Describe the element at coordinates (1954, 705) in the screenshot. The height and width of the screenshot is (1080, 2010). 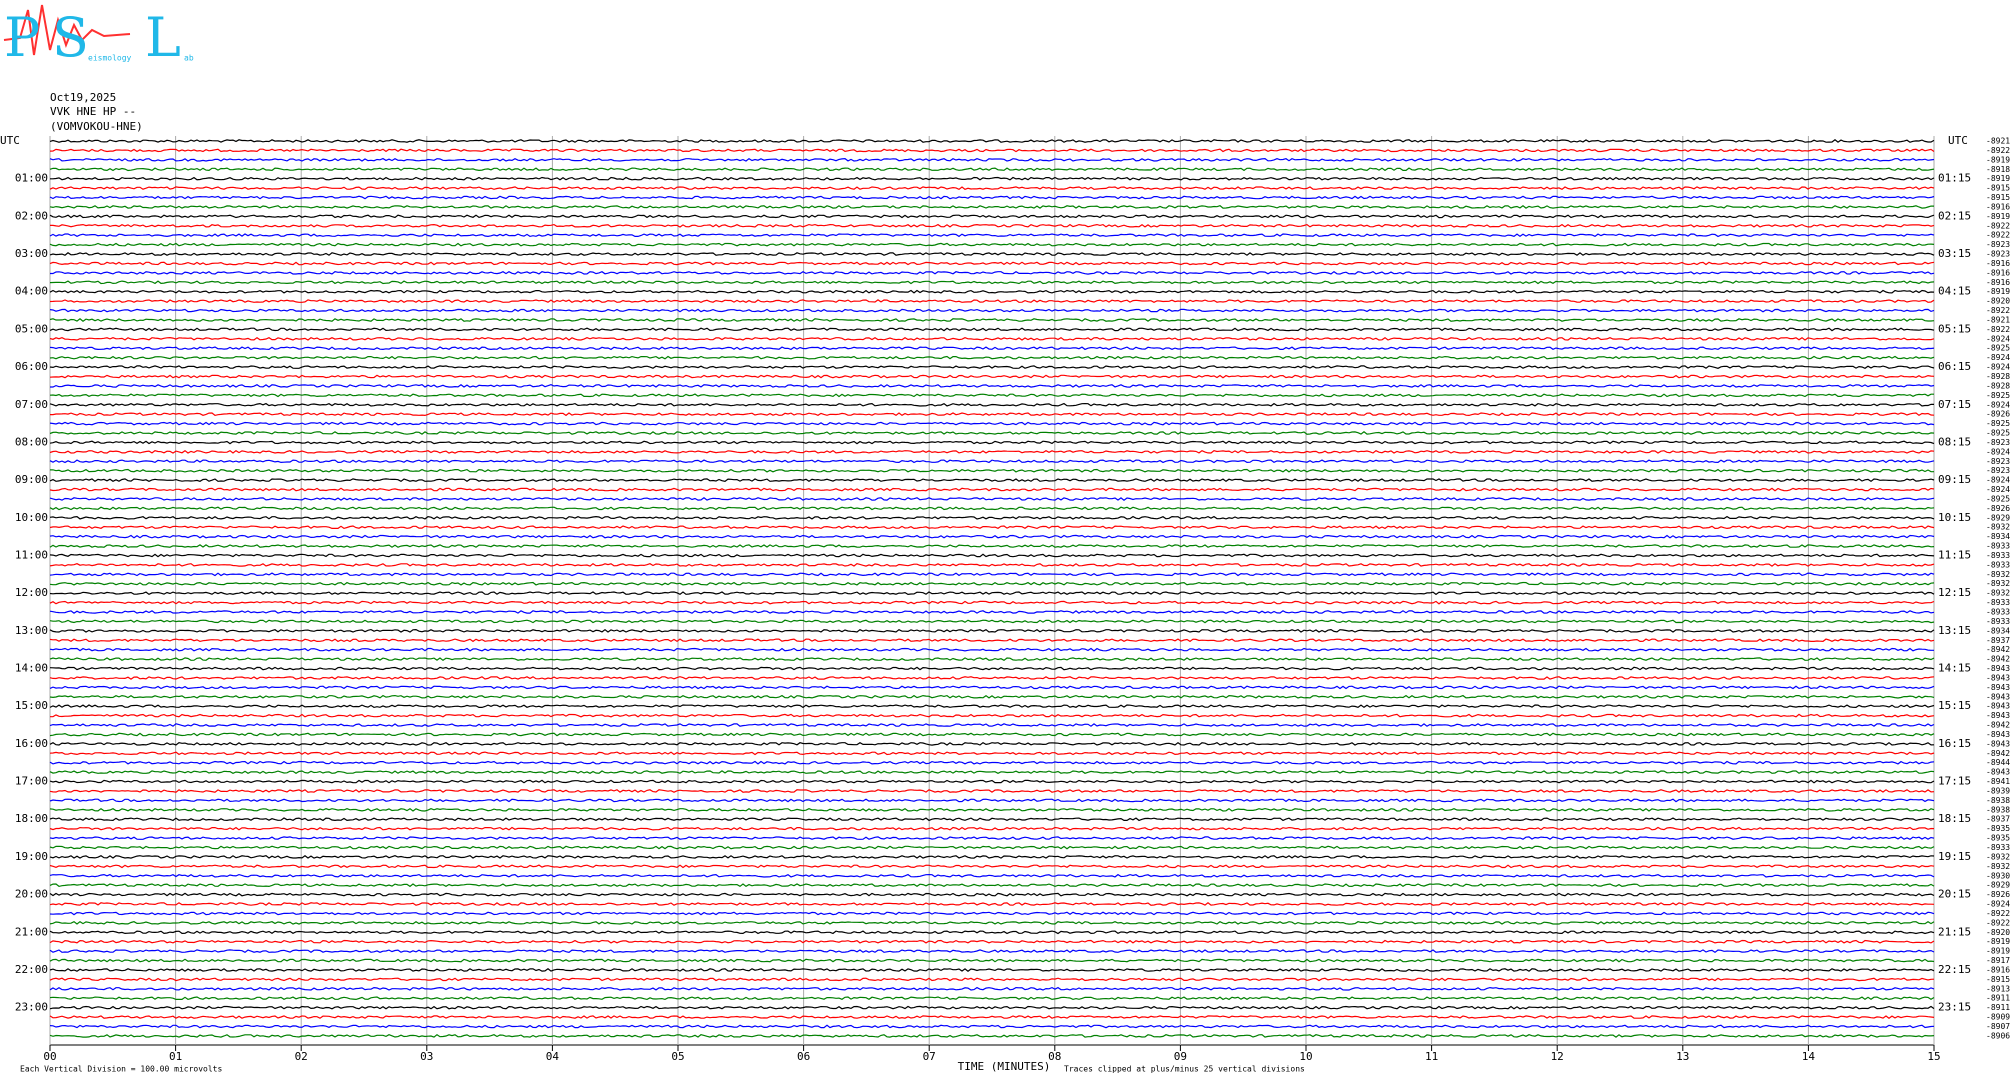
I see `right-time-label: 15:15` at that location.